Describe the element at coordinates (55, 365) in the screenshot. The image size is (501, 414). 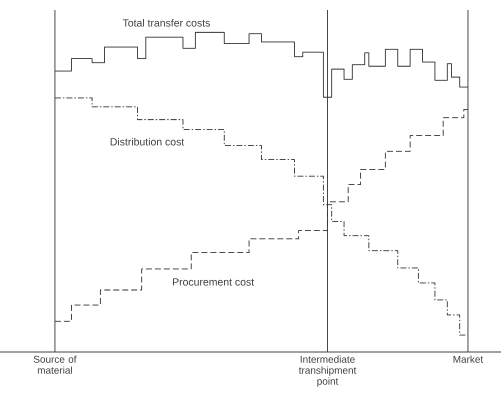
I see `x-tick-label: Source of material` at that location.